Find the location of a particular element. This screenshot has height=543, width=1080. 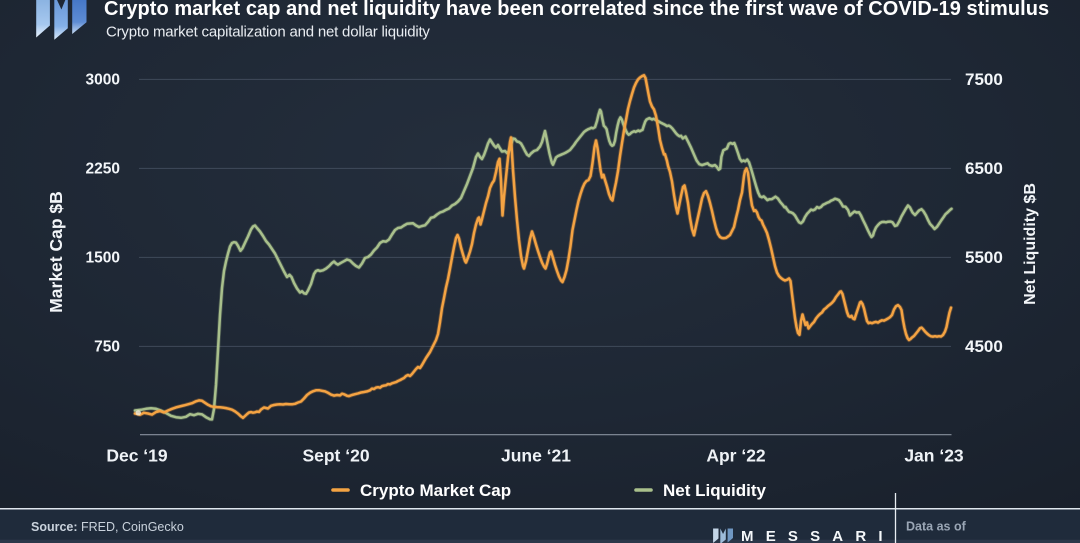

svg-text: MESSARI is located at coordinates (818, 535).